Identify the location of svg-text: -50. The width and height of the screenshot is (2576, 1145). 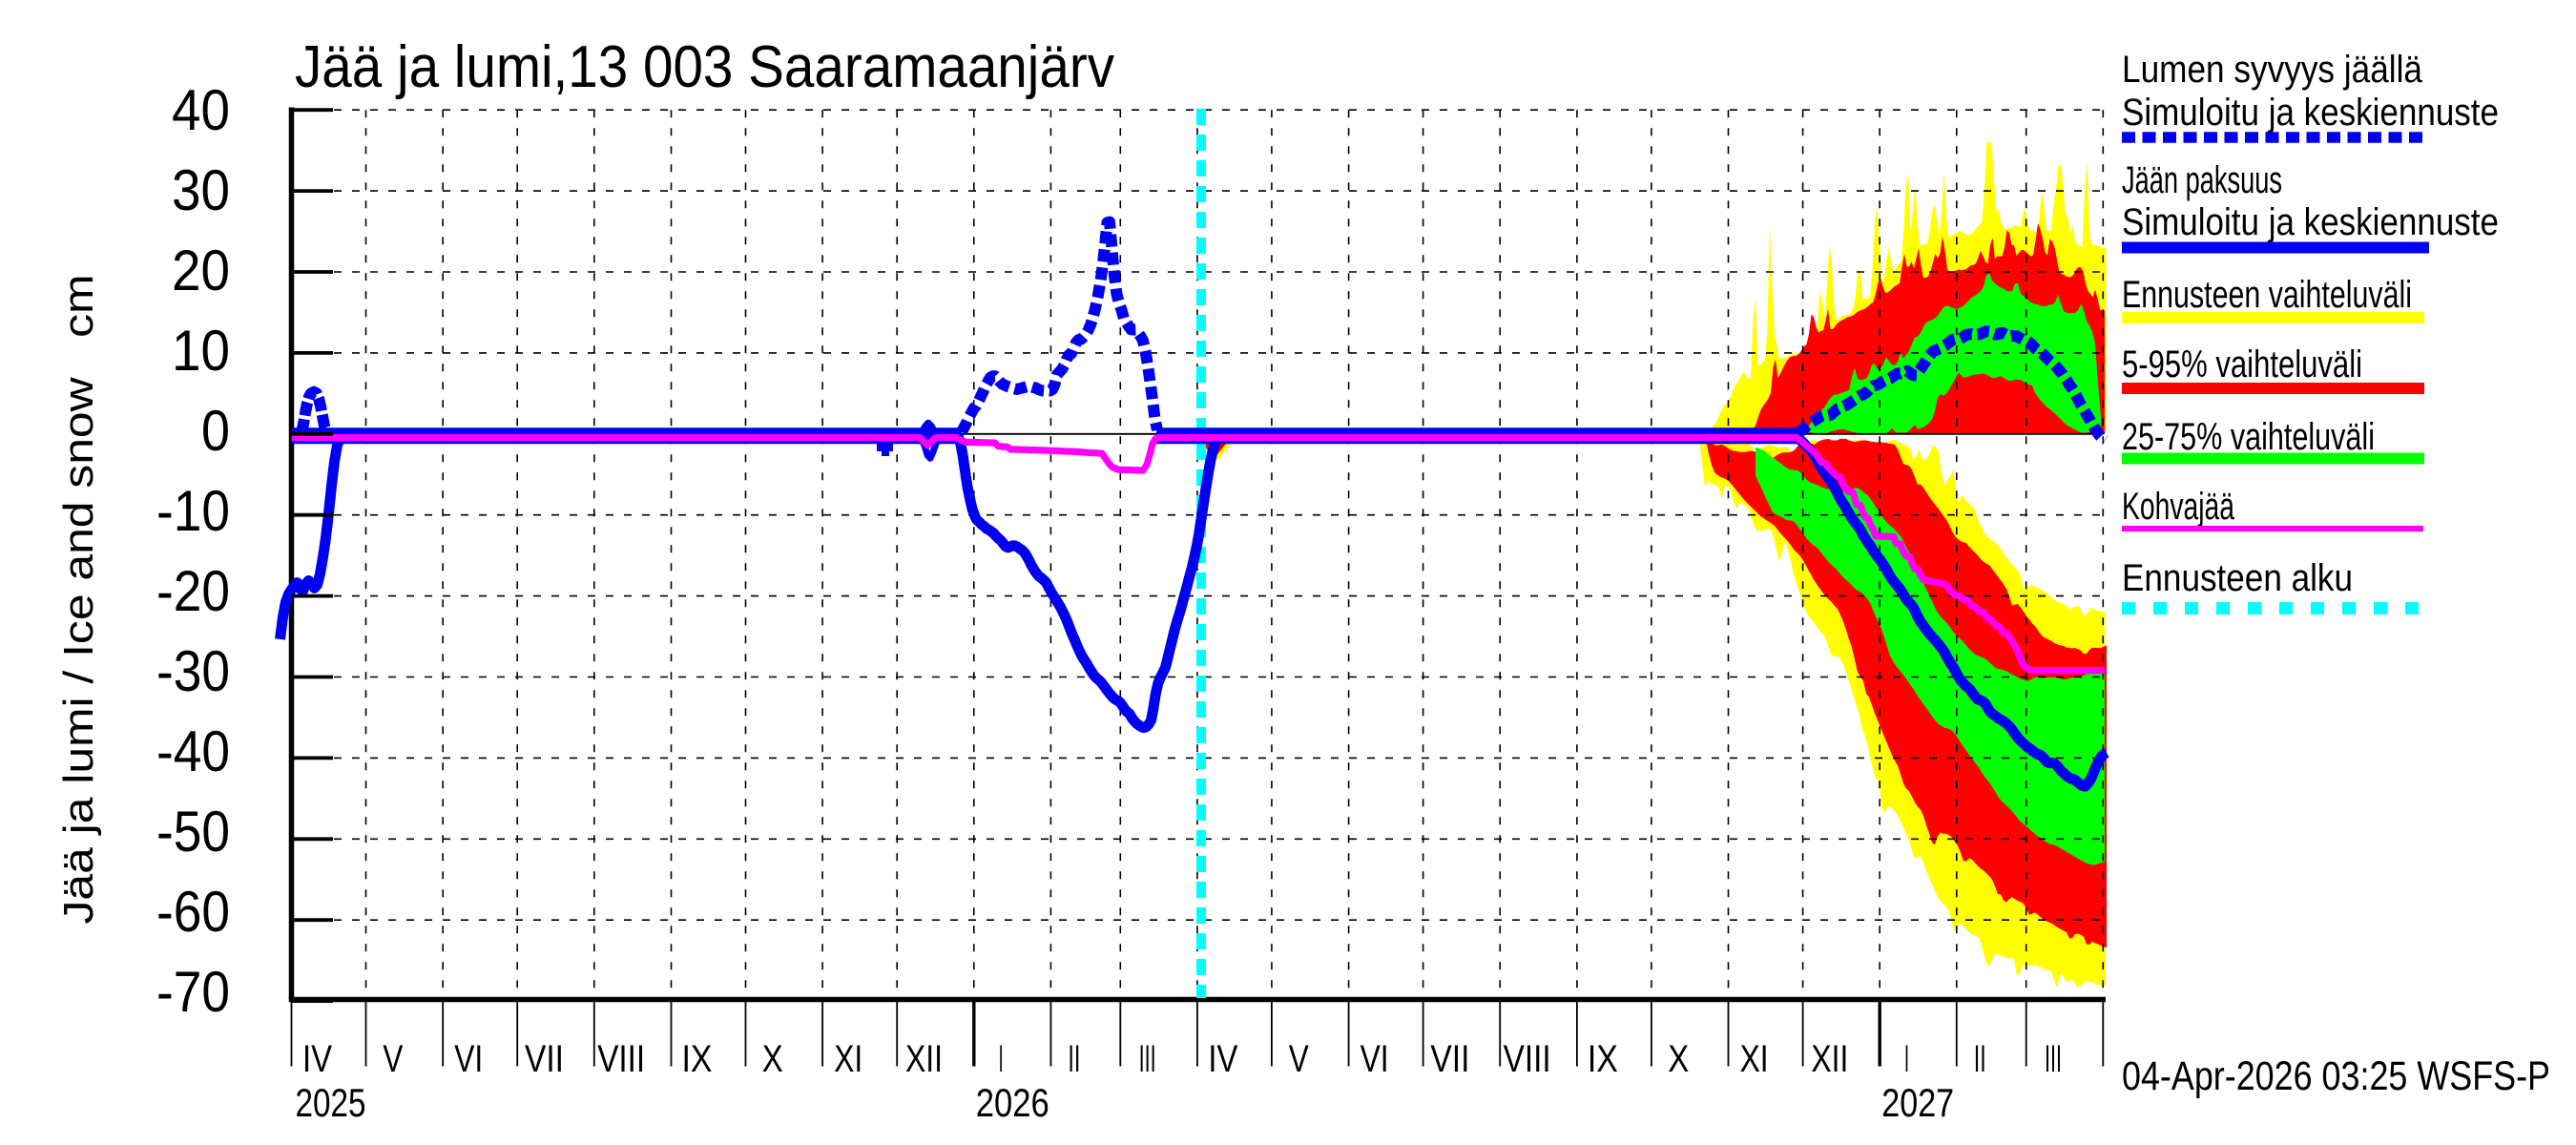
(193, 832).